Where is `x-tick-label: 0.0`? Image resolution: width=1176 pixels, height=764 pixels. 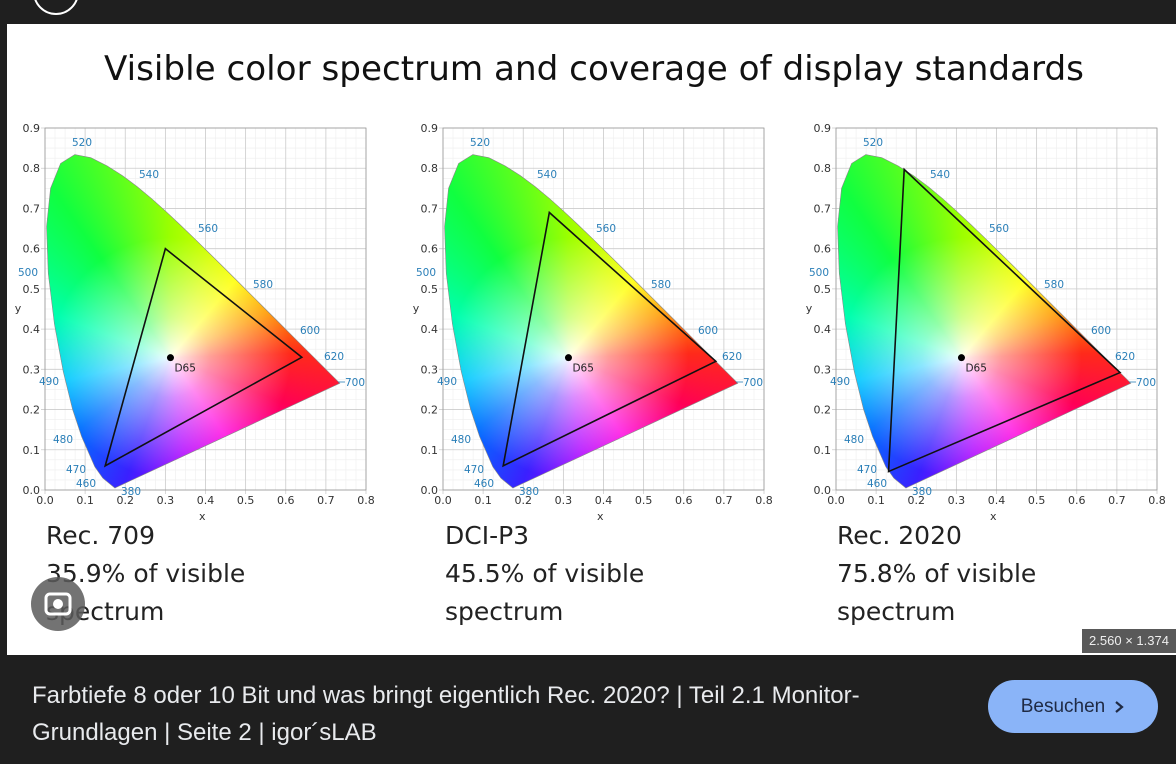
x-tick-label: 0.0 is located at coordinates (443, 500).